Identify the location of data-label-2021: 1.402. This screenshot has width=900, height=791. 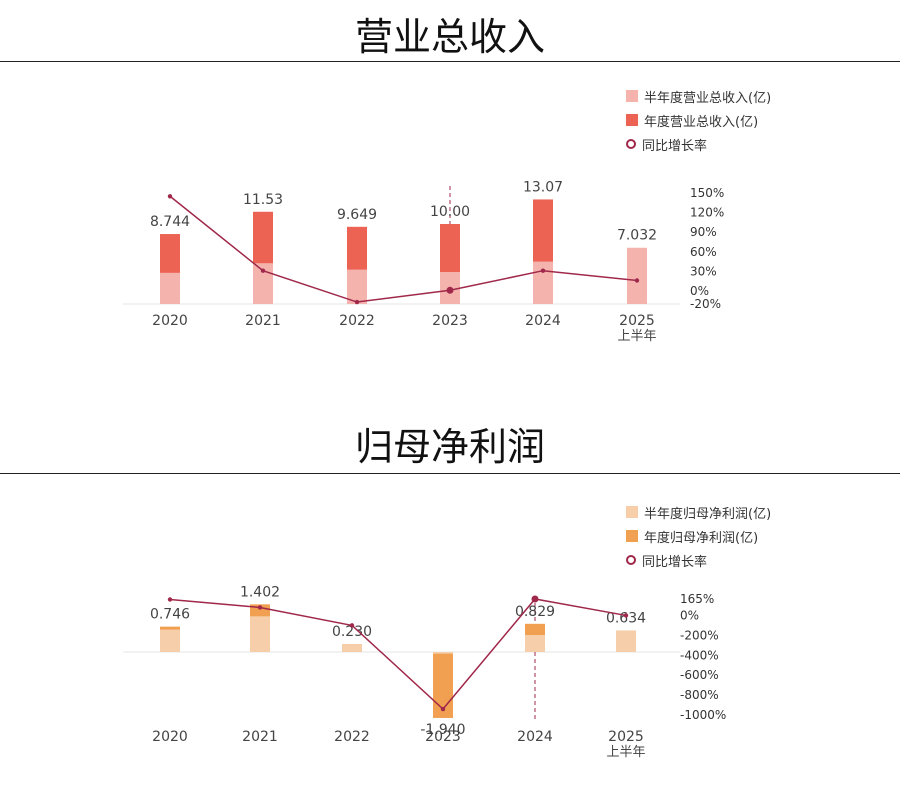
(260, 592).